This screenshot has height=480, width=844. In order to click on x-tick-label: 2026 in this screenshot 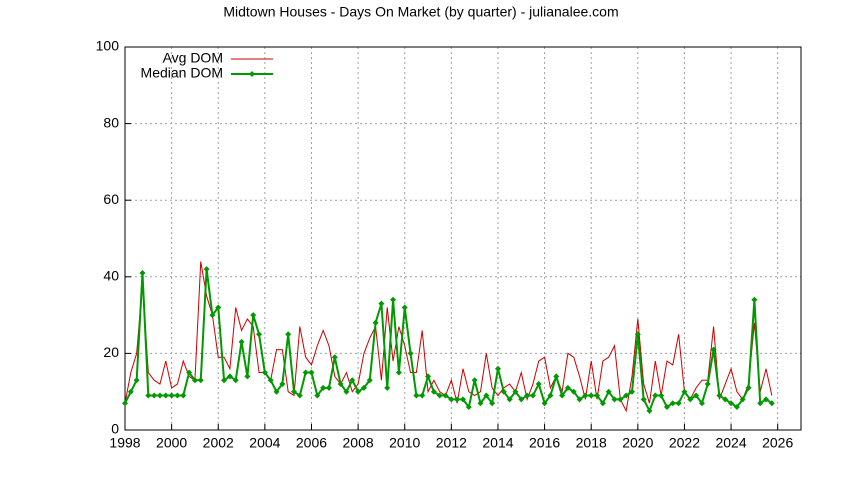, I will do `click(777, 443)`.